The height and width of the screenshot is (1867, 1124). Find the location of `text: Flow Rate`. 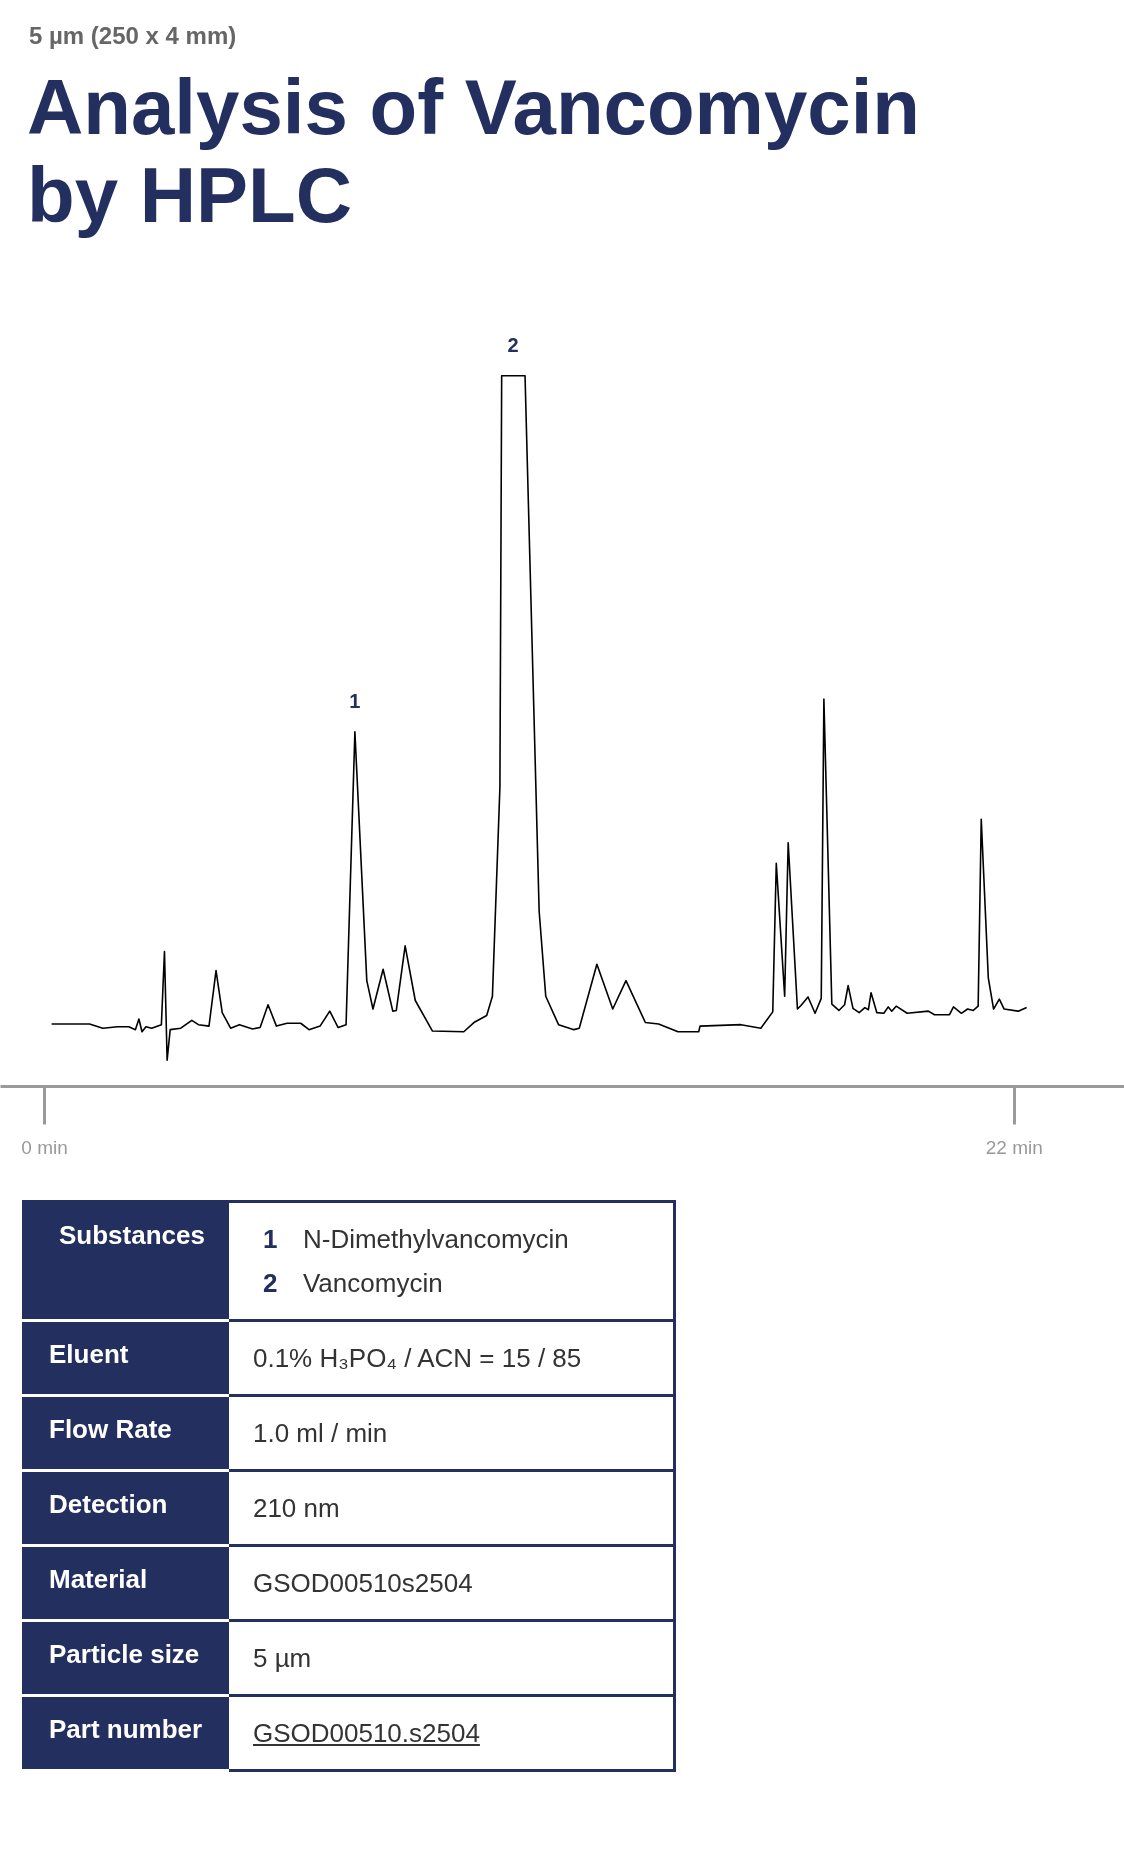

text: Flow Rate is located at coordinates (126, 1433).